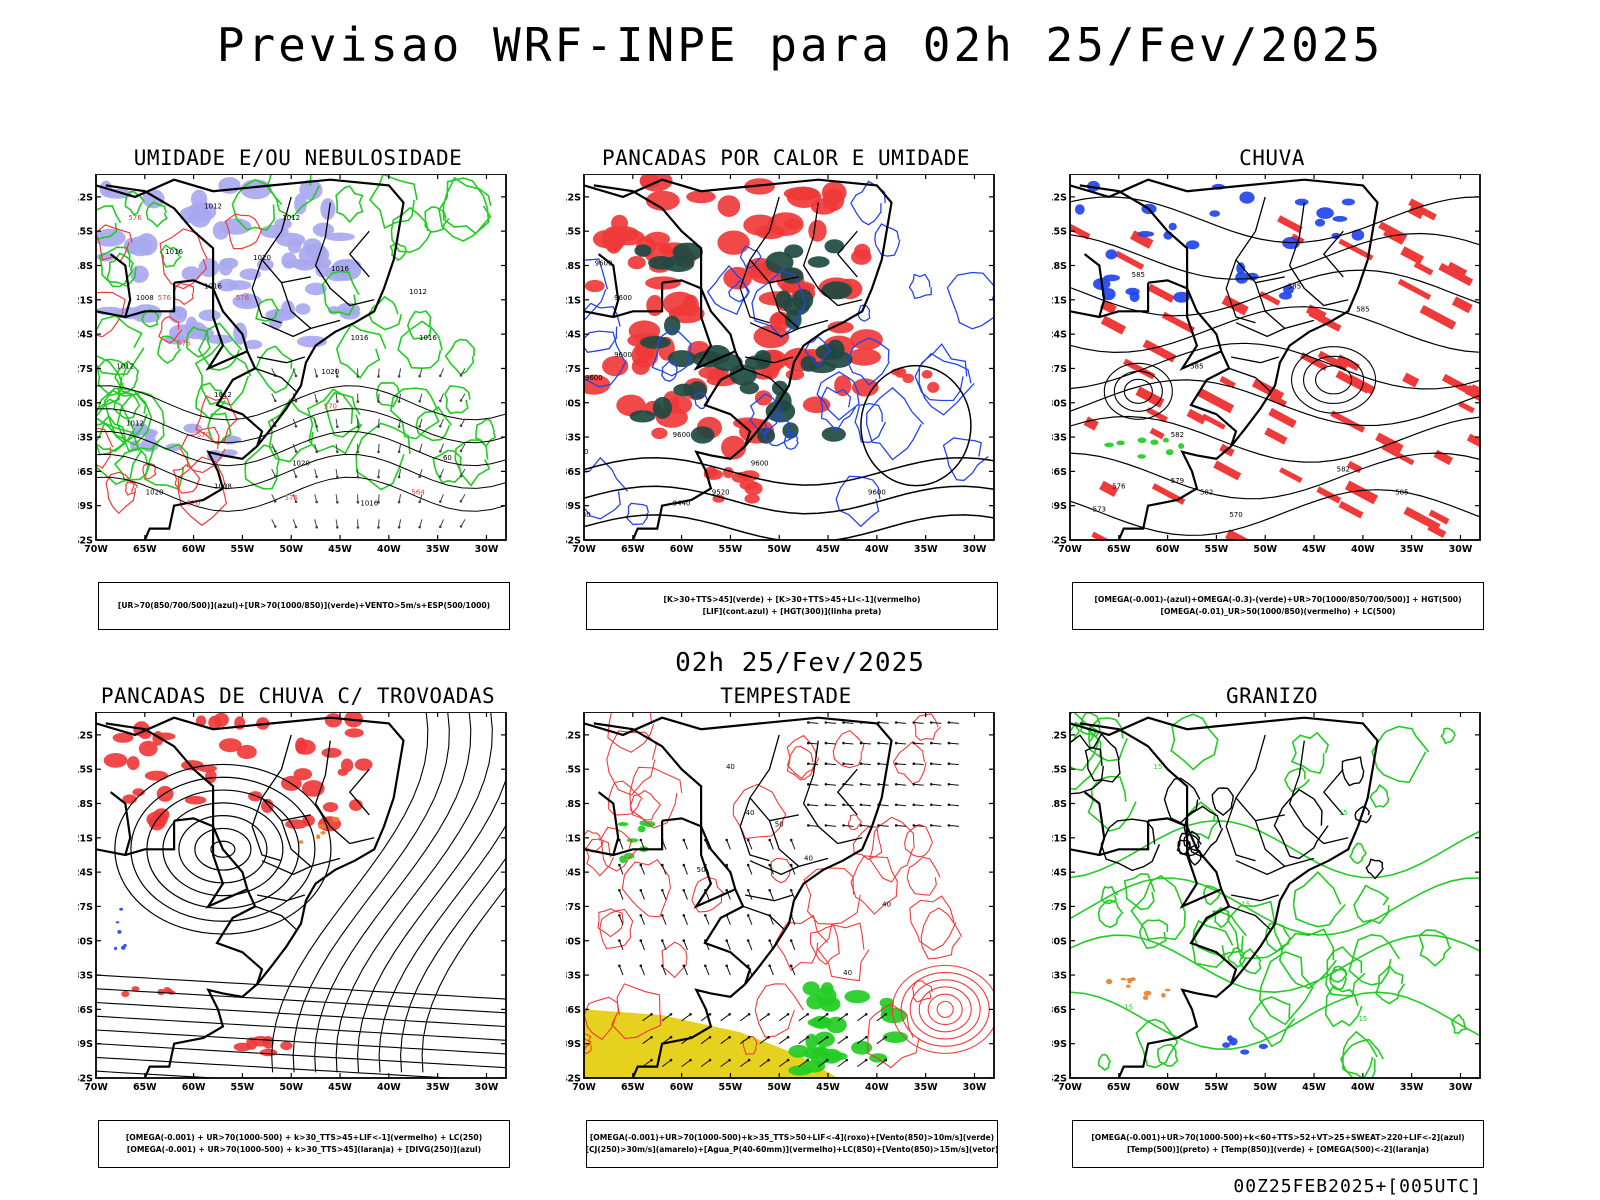  I want to click on contour-label: 570, so click(330, 407).